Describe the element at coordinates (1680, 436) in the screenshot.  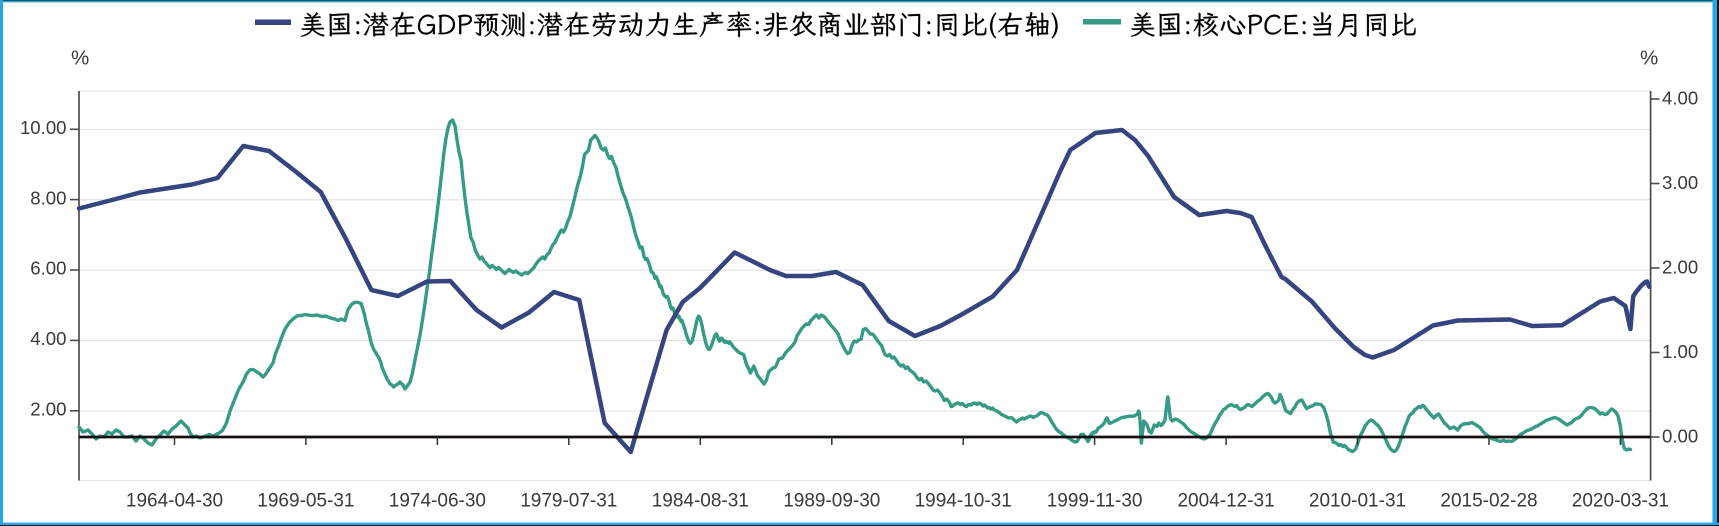
I see `svg-text: 0.00` at that location.